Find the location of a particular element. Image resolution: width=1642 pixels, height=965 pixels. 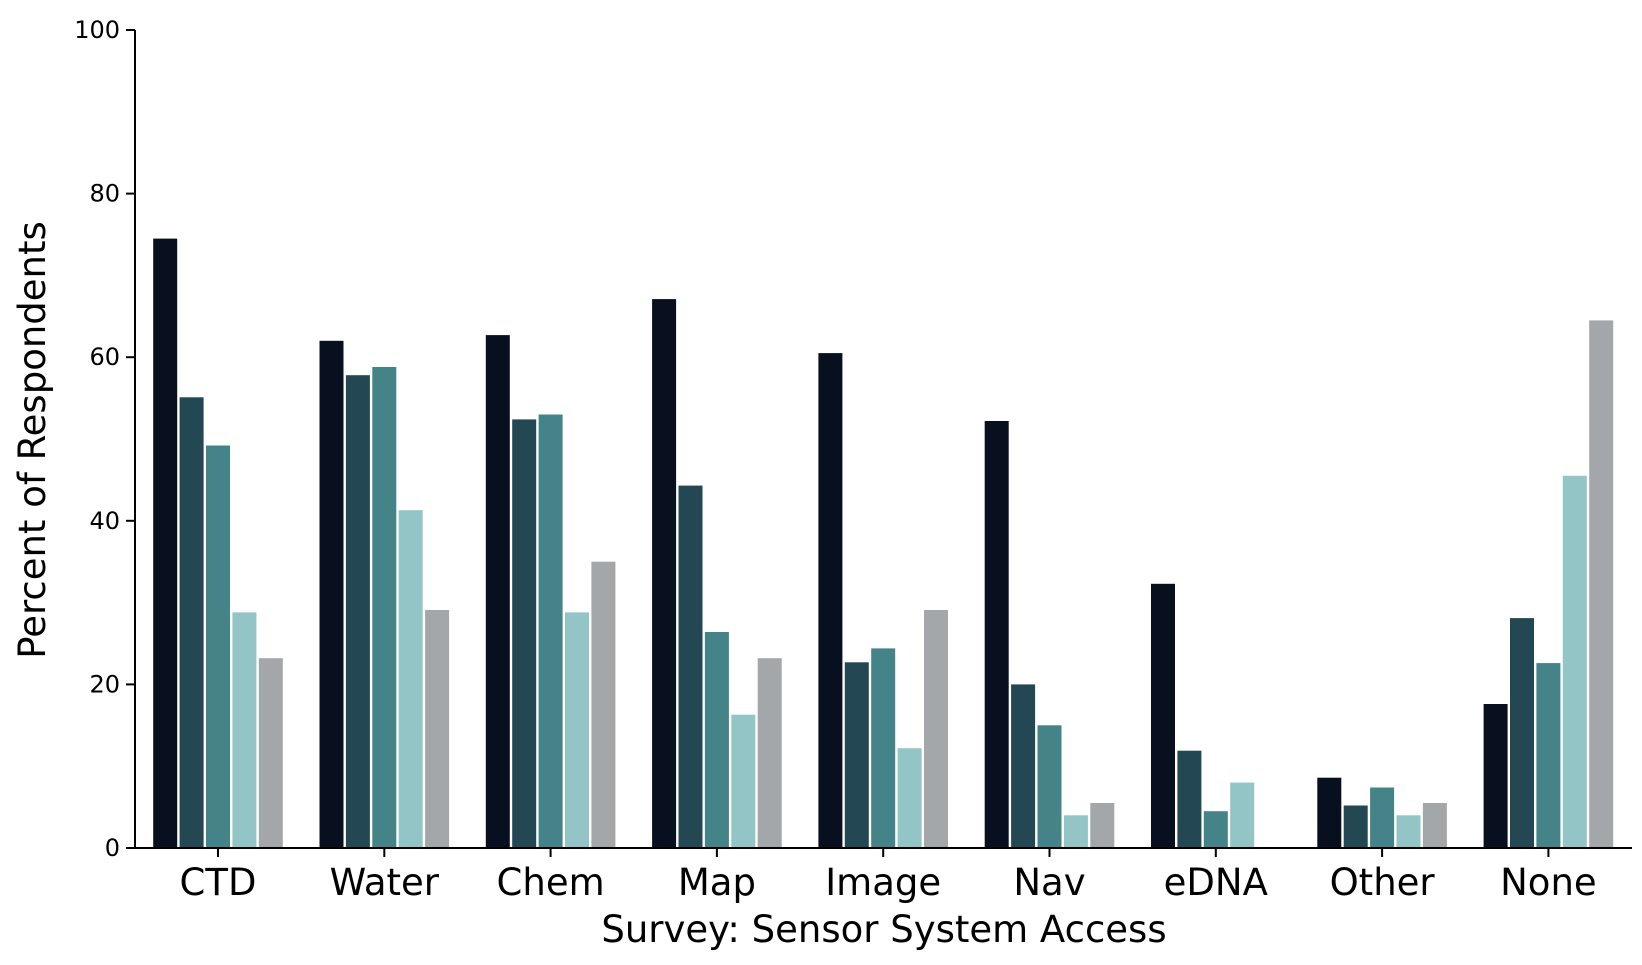

x-tick-label-water: Water is located at coordinates (385, 882).